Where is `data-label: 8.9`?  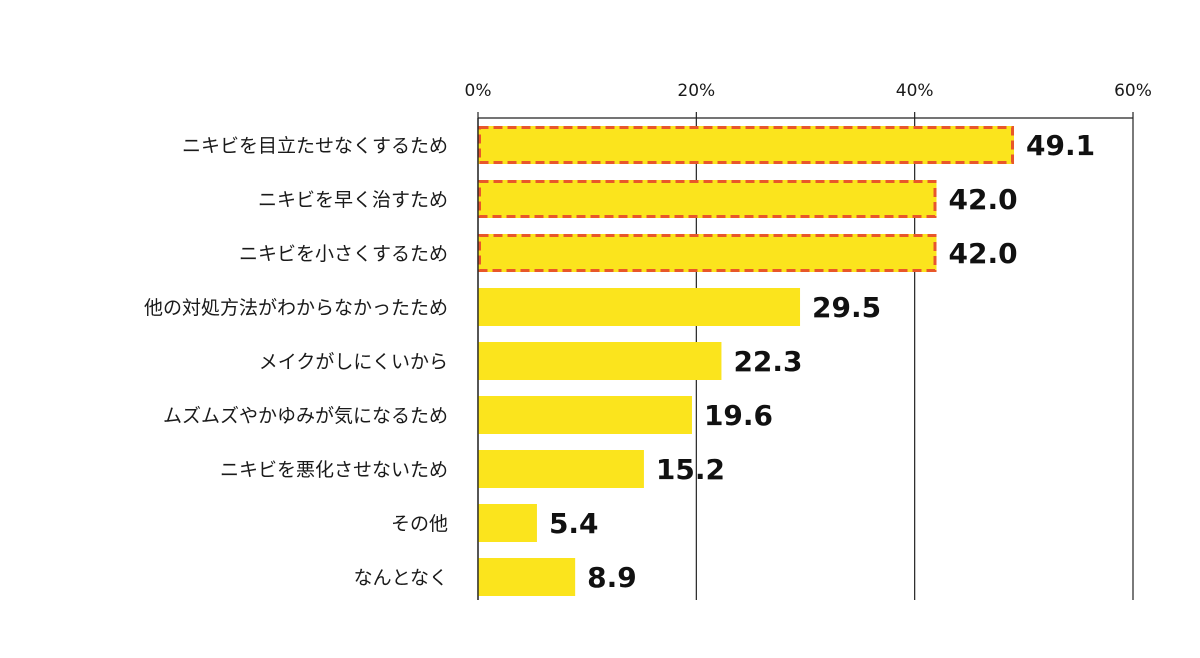 data-label: 8.9 is located at coordinates (612, 577).